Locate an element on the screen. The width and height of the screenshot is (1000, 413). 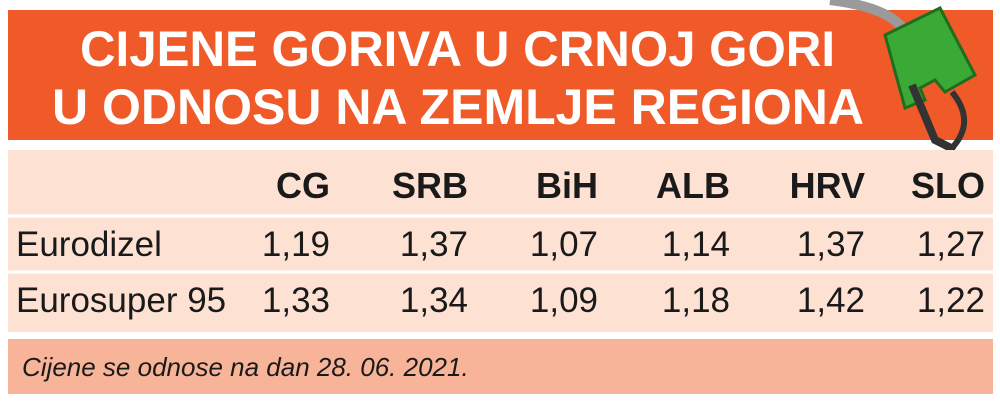
cell: 1,27 is located at coordinates (951, 244).